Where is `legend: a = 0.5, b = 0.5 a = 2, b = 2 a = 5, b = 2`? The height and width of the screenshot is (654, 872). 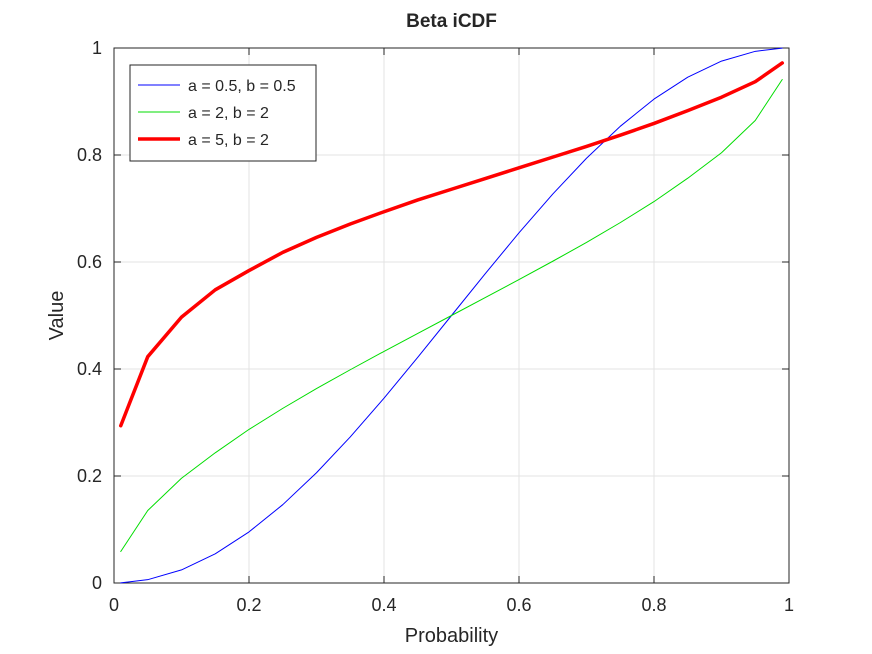
legend: a = 0.5, b = 0.5 a = 2, b = 2 a = 5, b = 2 is located at coordinates (223, 113).